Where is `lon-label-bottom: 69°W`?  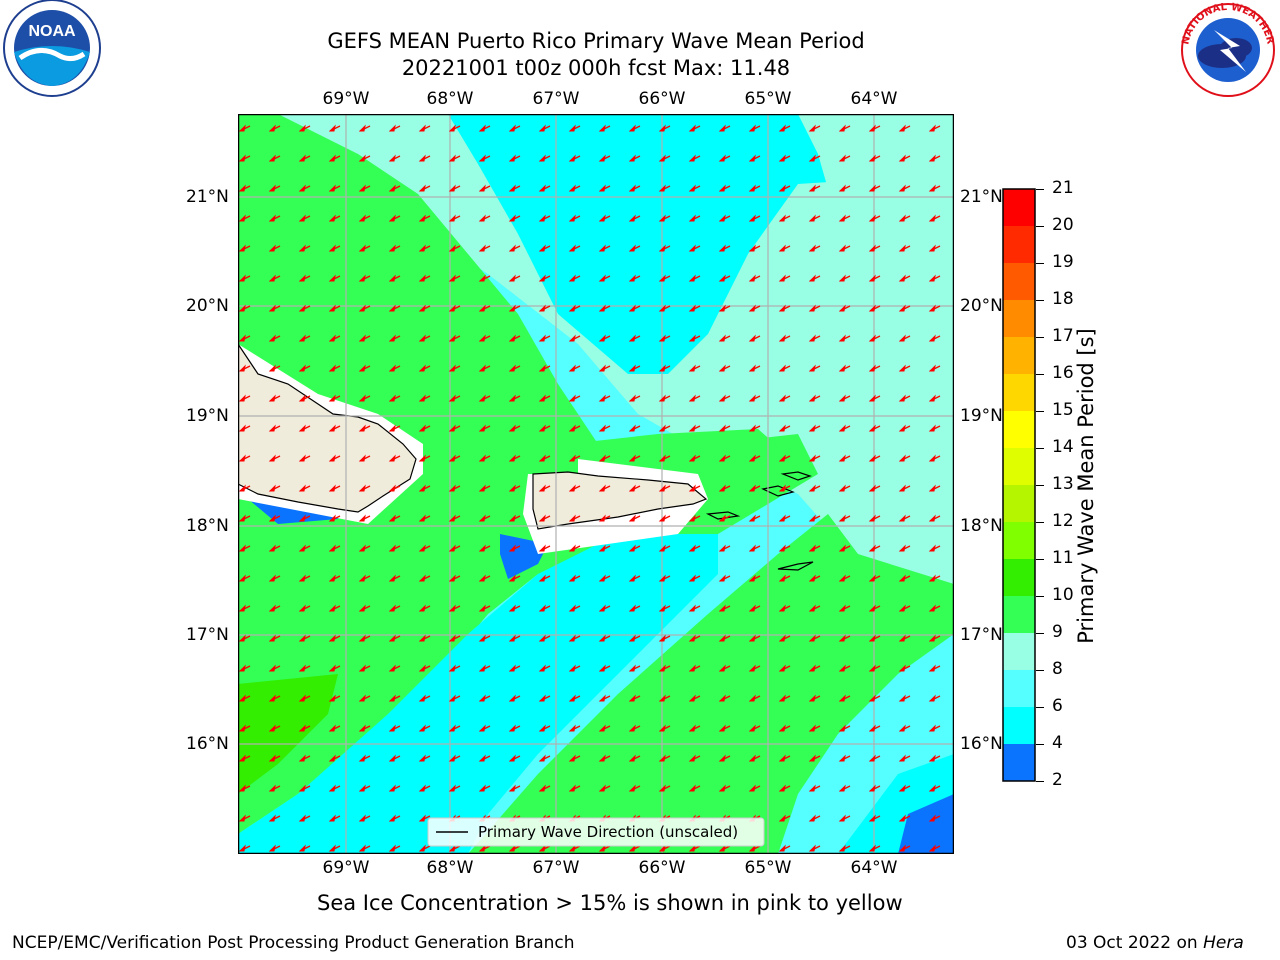
lon-label-bottom: 69°W is located at coordinates (346, 868).